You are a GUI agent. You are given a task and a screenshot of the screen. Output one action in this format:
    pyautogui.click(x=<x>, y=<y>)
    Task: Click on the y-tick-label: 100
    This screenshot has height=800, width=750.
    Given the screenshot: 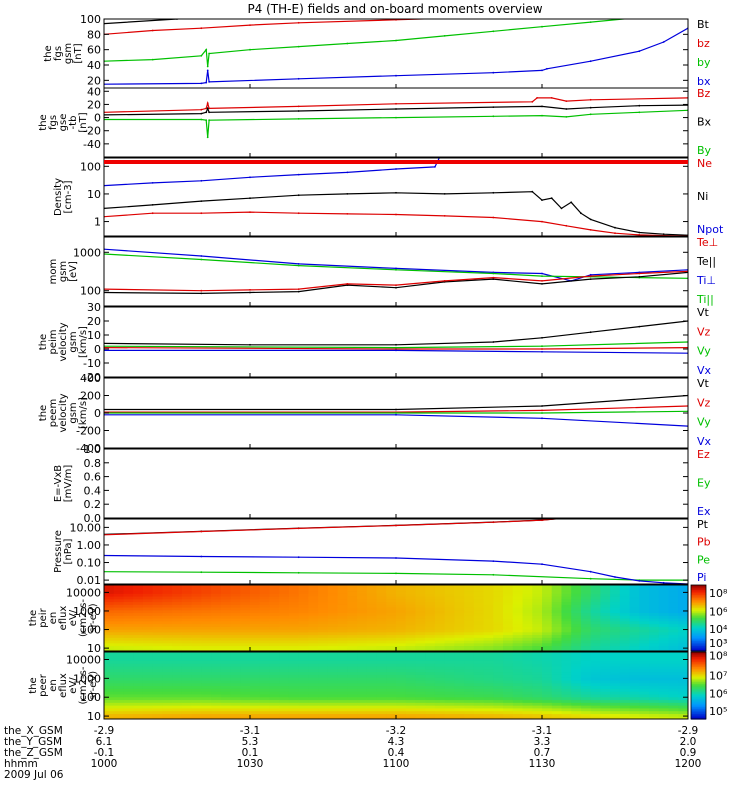 What is the action you would take?
    pyautogui.click(x=90, y=697)
    